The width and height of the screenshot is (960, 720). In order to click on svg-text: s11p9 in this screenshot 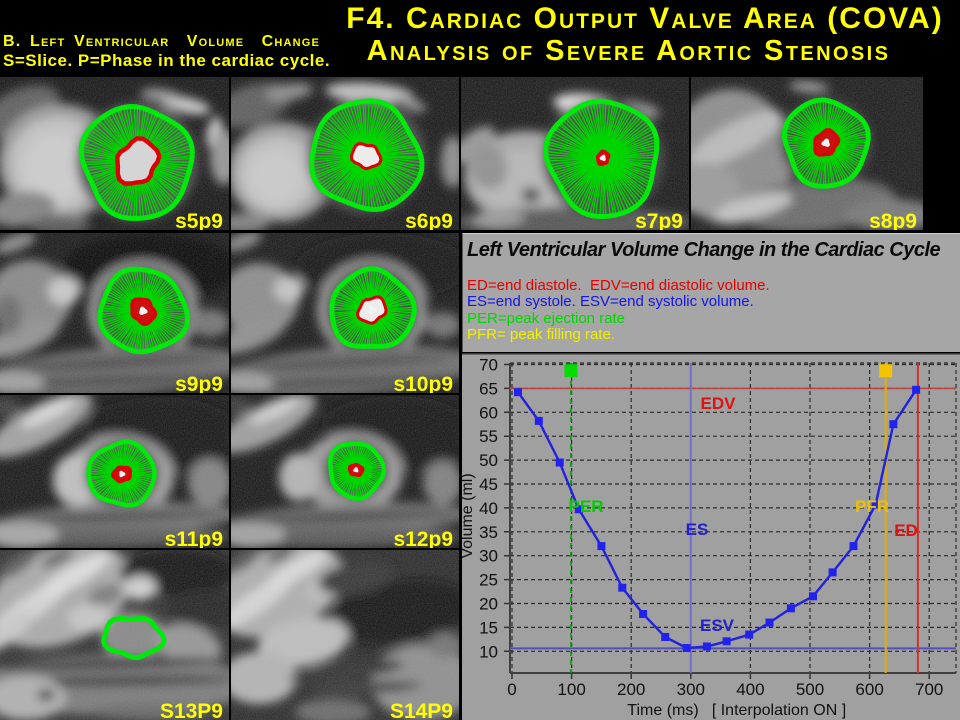, I will do `click(194, 538)`.